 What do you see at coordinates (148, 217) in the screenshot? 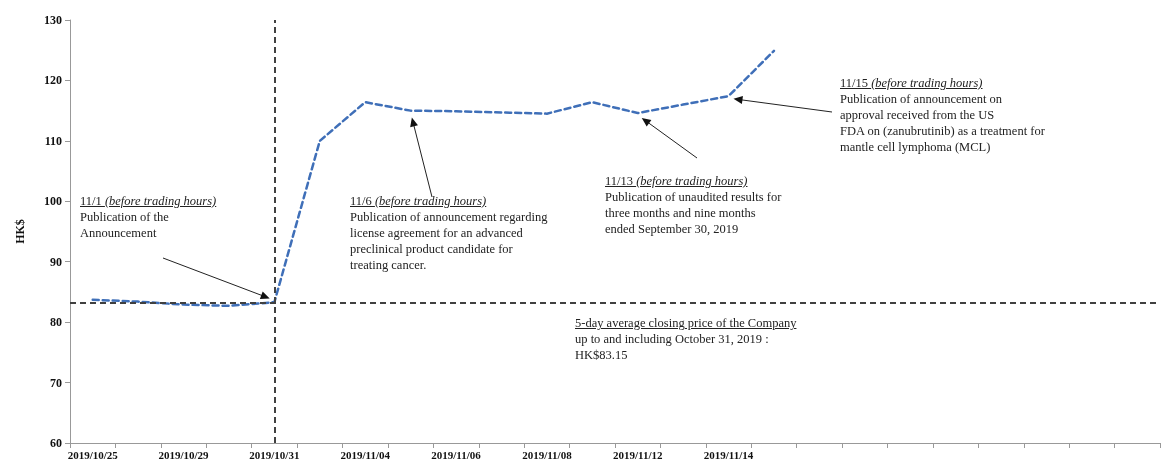
I see `annotation: 11/1 (before trading hours) Publication of the Announcement` at bounding box center [148, 217].